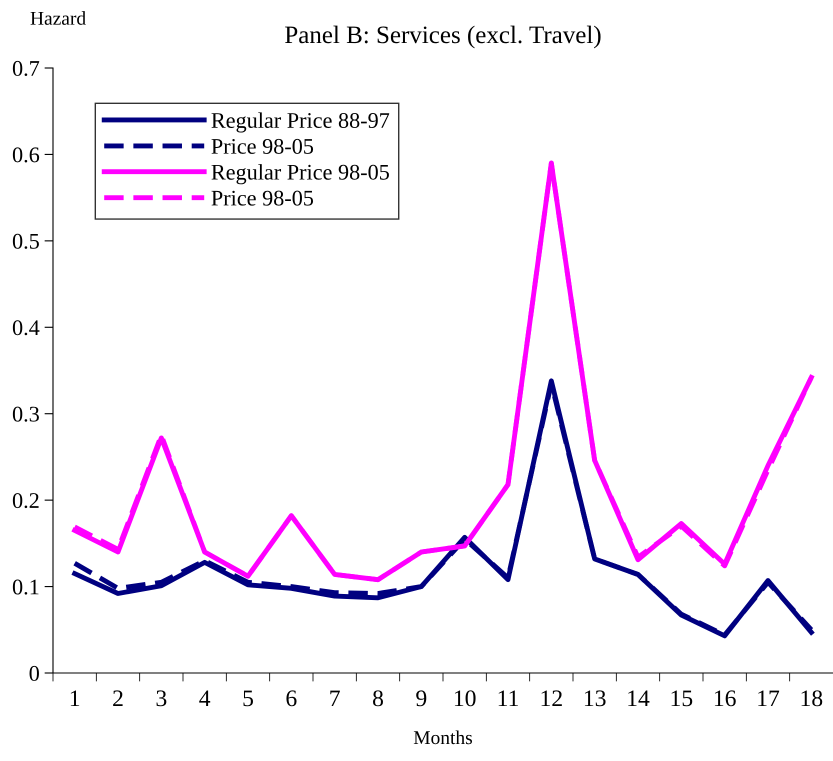 The height and width of the screenshot is (761, 833). Describe the element at coordinates (443, 737) in the screenshot. I see `x-axis-title: Months` at that location.